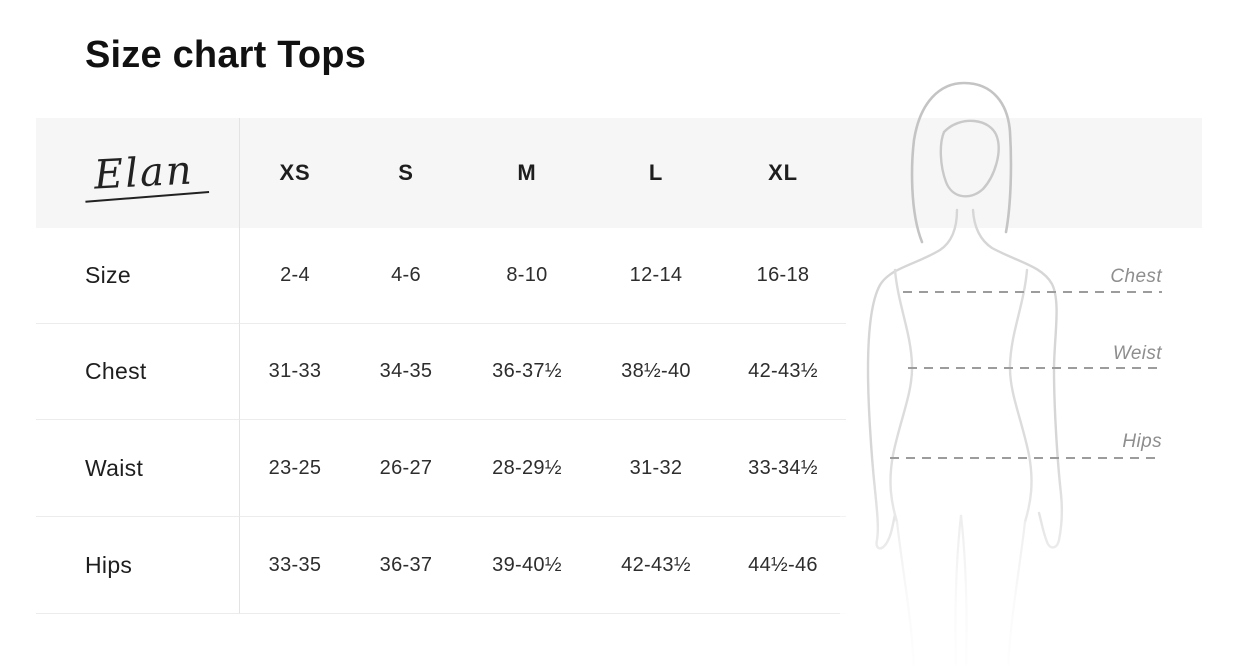 This screenshot has height=666, width=1245. I want to click on table-cell: 2-4, so click(295, 276).